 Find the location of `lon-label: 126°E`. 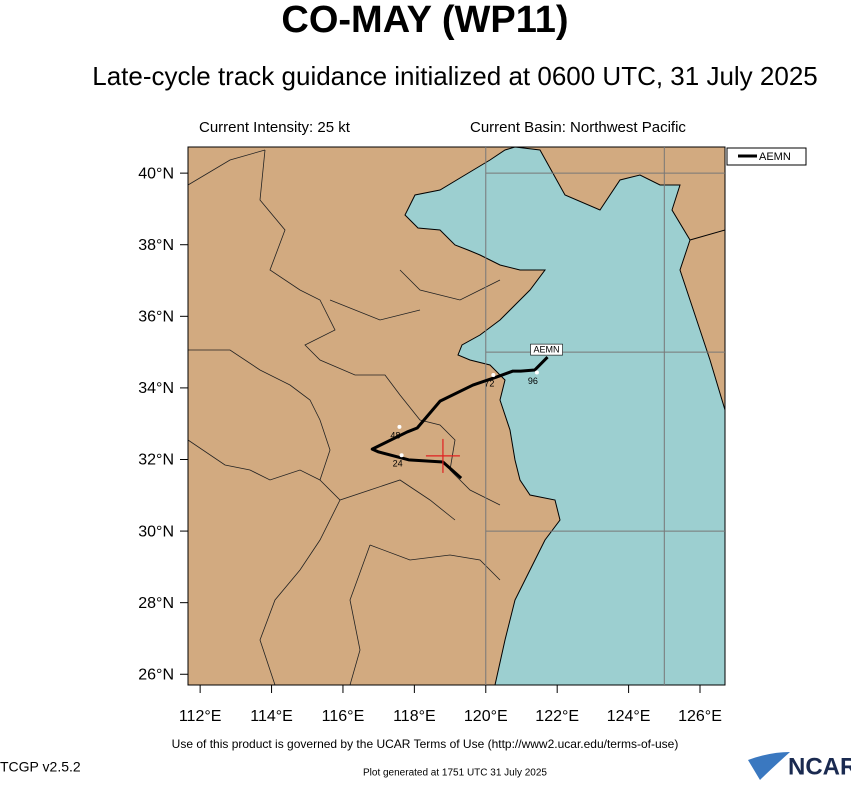

lon-label: 126°E is located at coordinates (700, 716).